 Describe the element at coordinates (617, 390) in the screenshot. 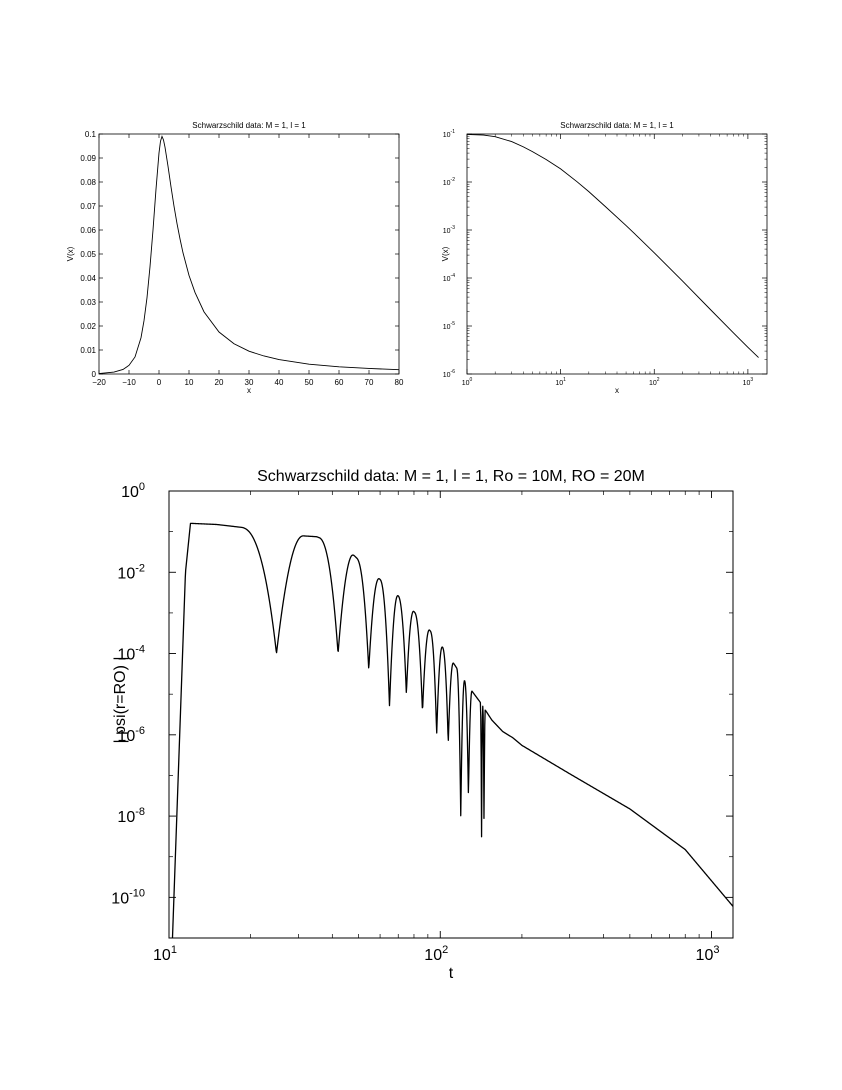

I see `p2-x-label: x` at that location.